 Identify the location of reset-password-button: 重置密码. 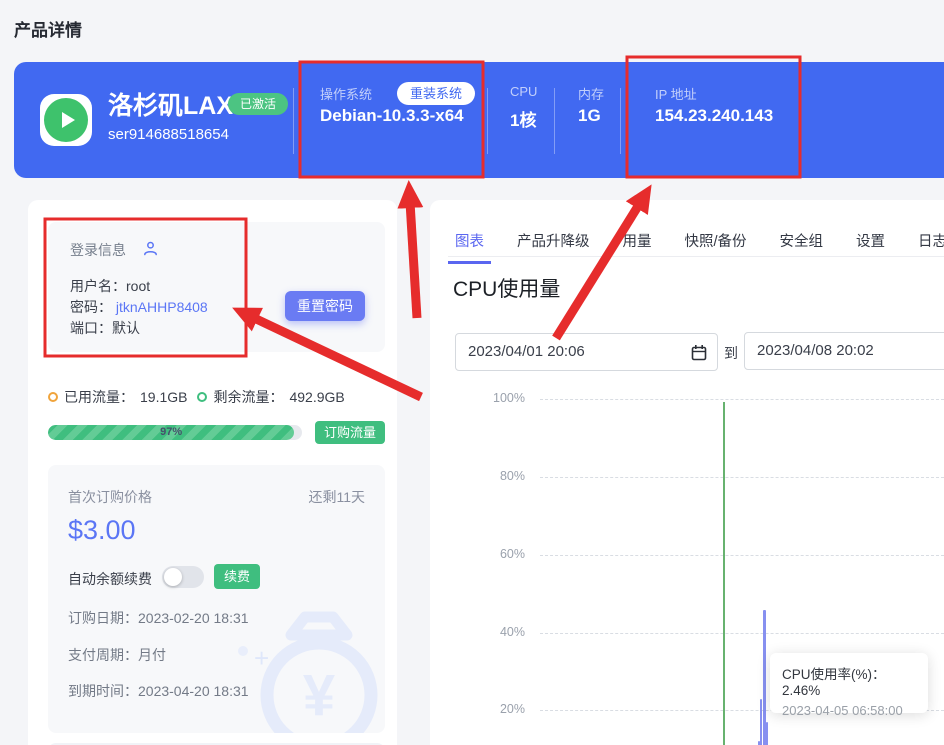
(325, 306).